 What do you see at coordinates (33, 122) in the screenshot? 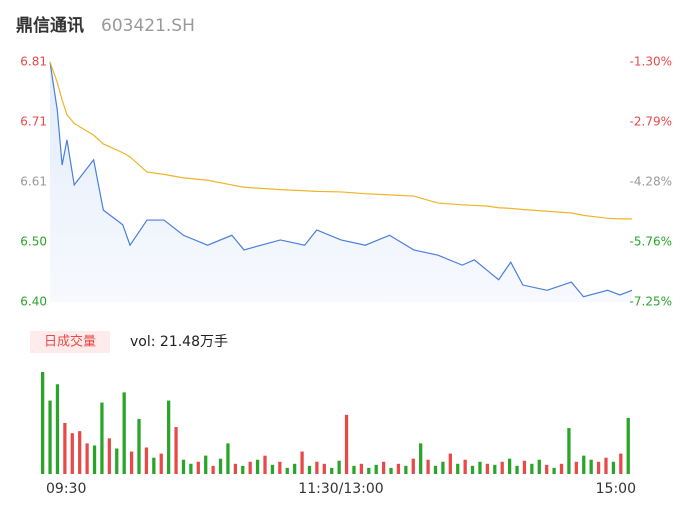
I see `y-tick-label: 6.71` at bounding box center [33, 122].